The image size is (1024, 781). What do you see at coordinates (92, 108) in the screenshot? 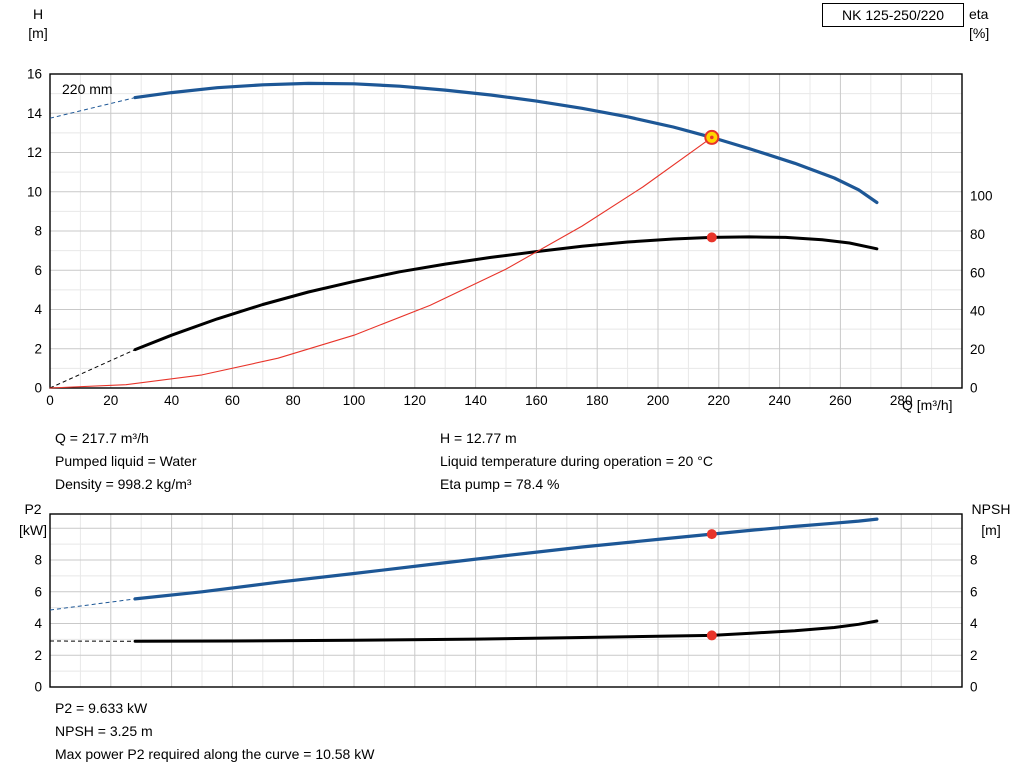
I see `head-curve-220mm-lead-dash` at bounding box center [92, 108].